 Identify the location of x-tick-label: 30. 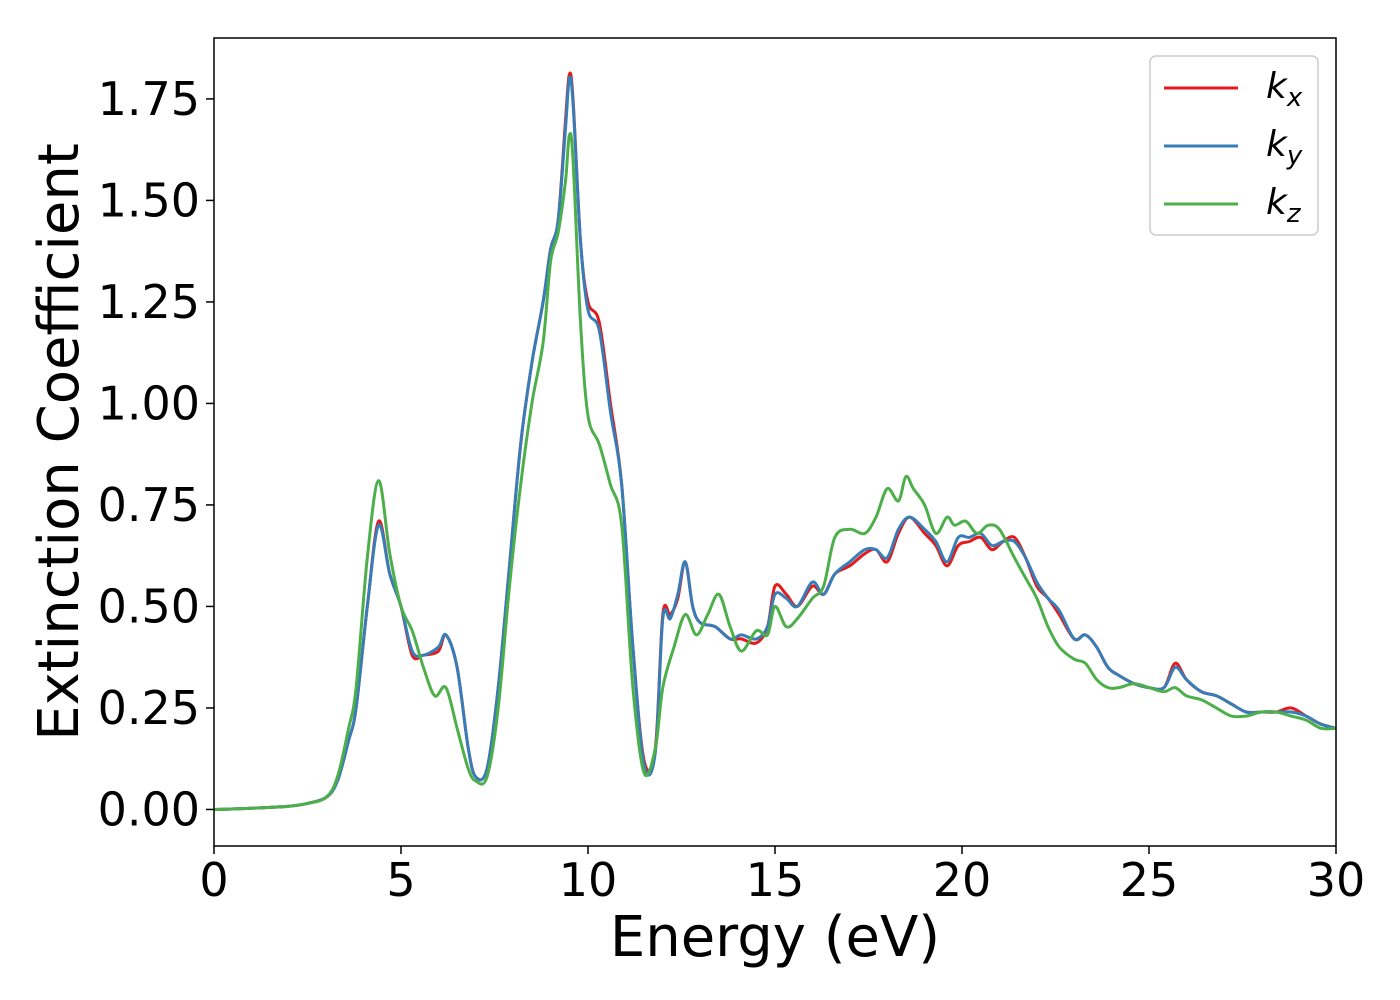
(1336, 880).